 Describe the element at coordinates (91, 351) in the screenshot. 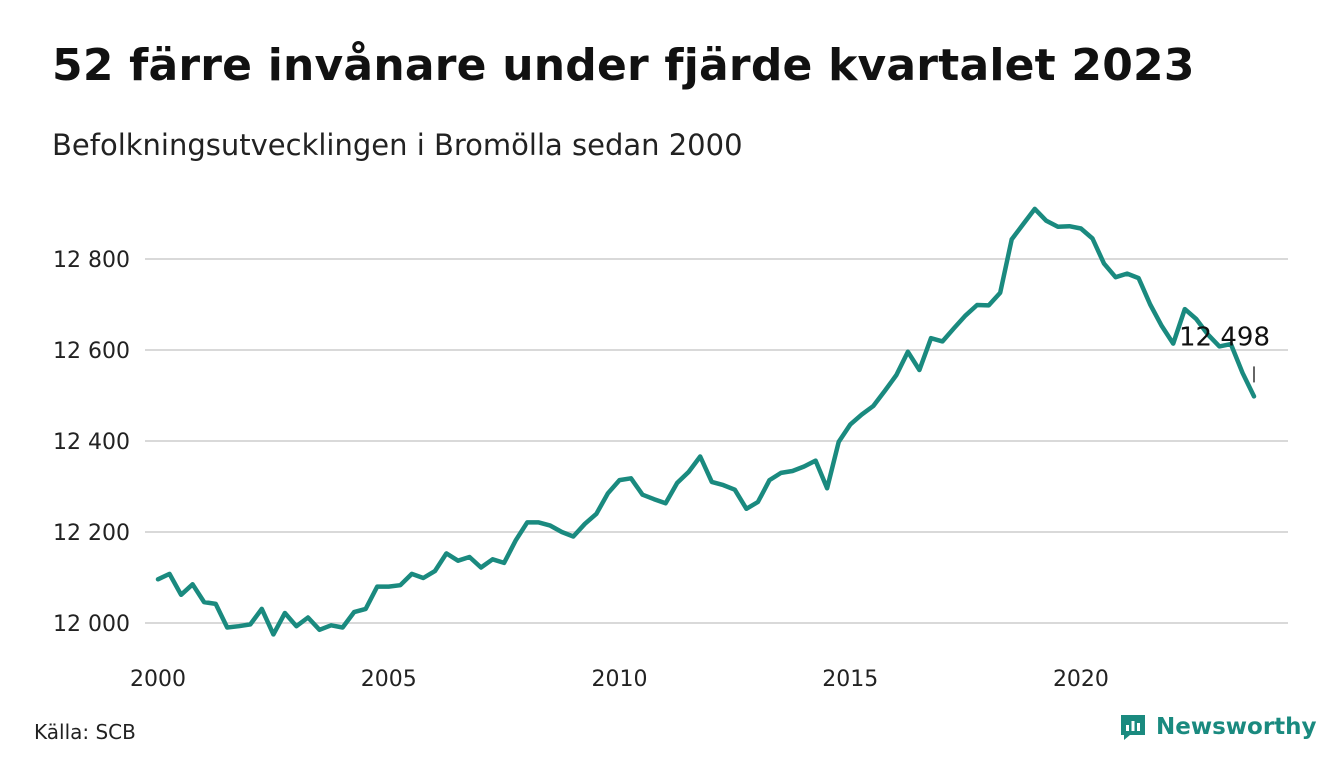

I see `y-tick-label: 12 600` at that location.